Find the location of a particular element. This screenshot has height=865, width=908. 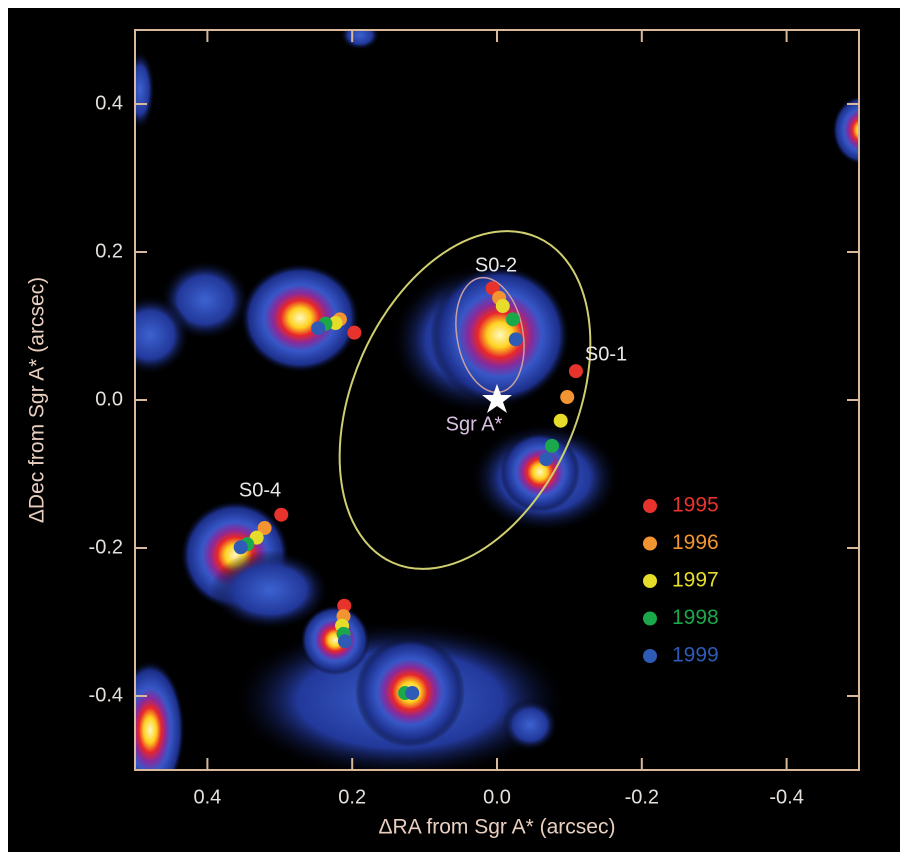

legend-label: 1998 is located at coordinates (695, 617).